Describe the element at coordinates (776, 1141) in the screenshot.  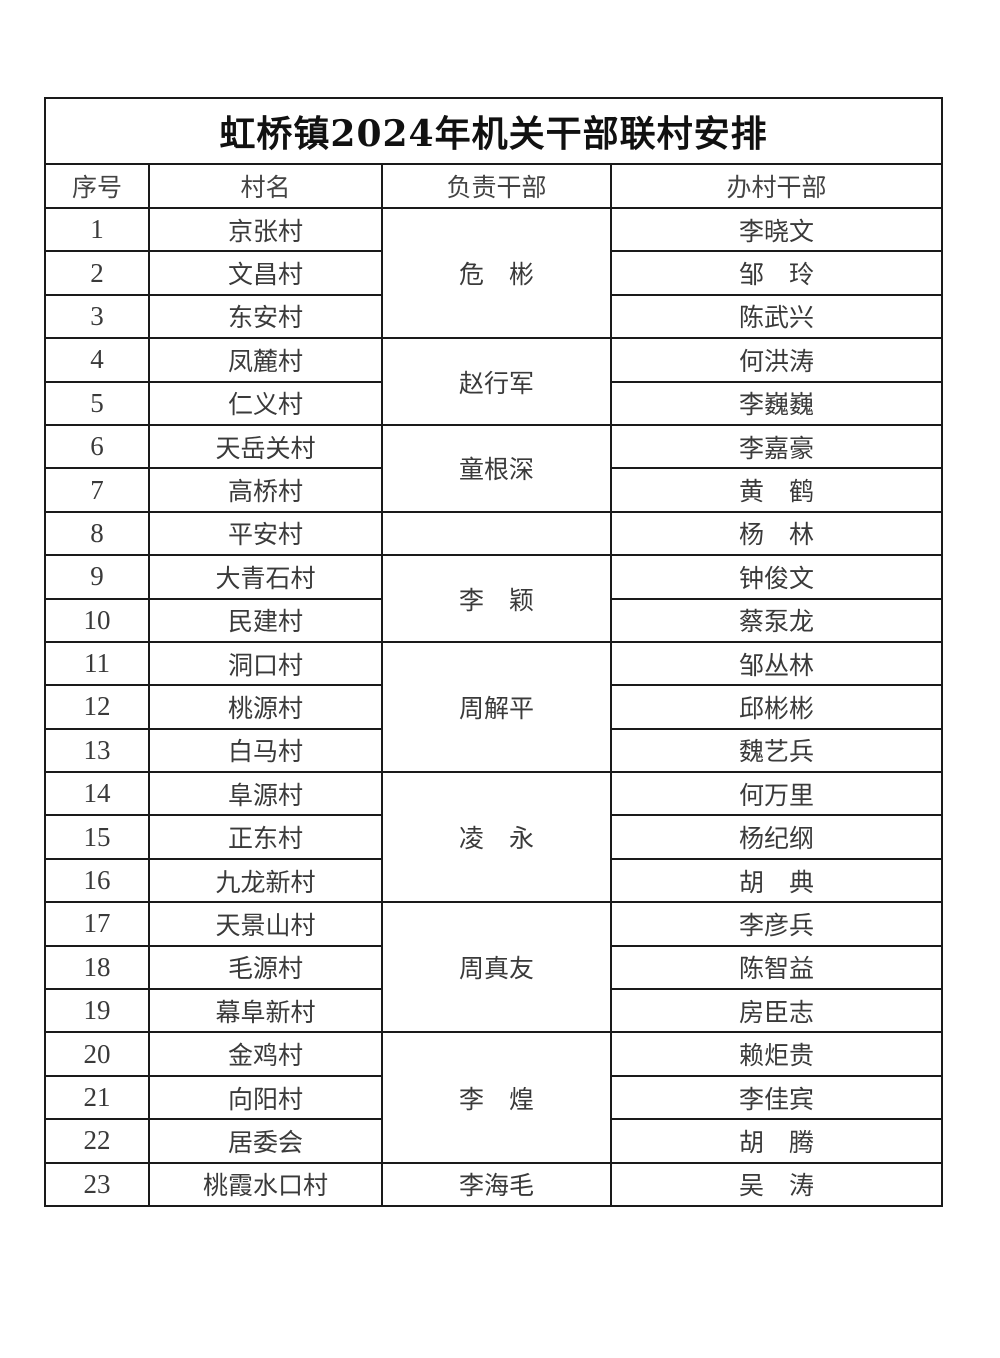
I see `staff-name: 胡 腾` at that location.